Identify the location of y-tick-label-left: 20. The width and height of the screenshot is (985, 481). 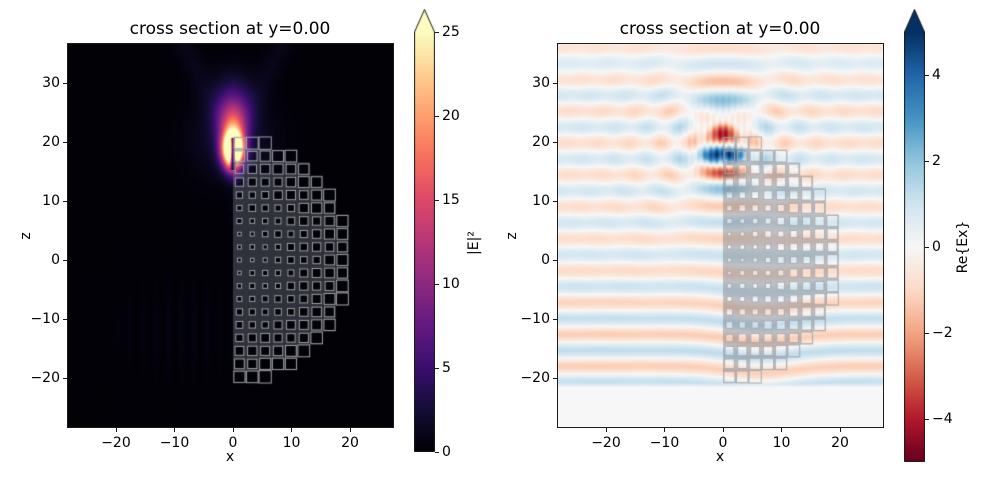
(51, 141).